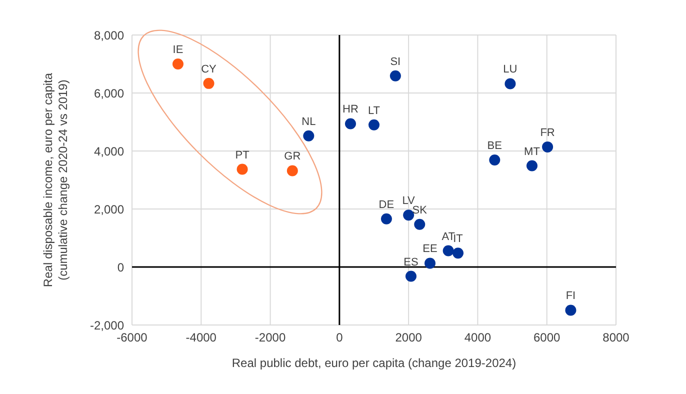 Image resolution: width=686 pixels, height=394 pixels. Describe the element at coordinates (109, 93) in the screenshot. I see `y-tick-label: 6,000` at that location.